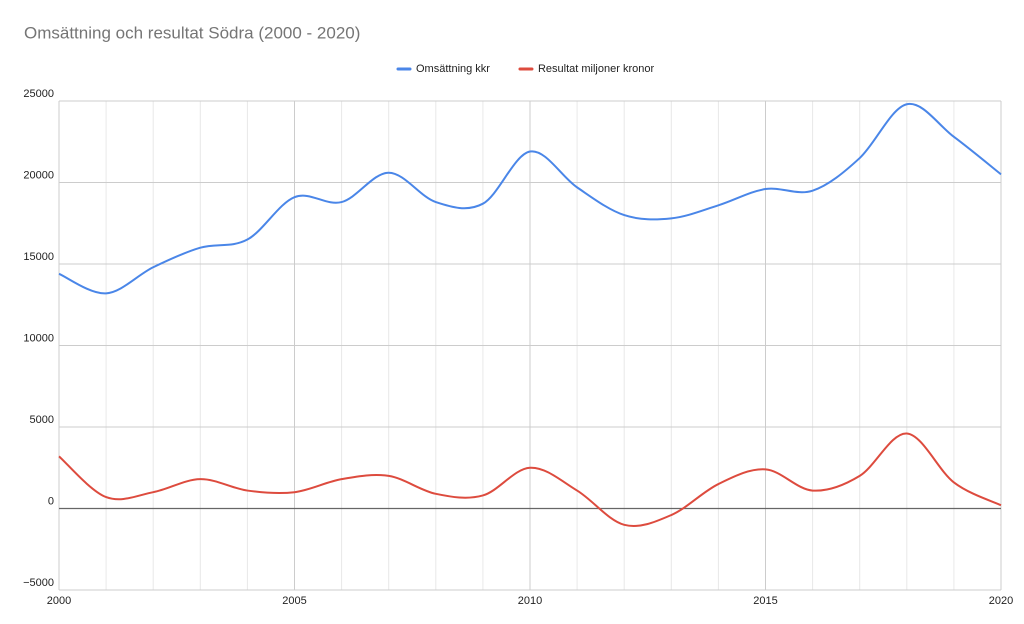 The height and width of the screenshot is (624, 1024). What do you see at coordinates (38, 338) in the screenshot?
I see `y-tick-label: 10000` at bounding box center [38, 338].